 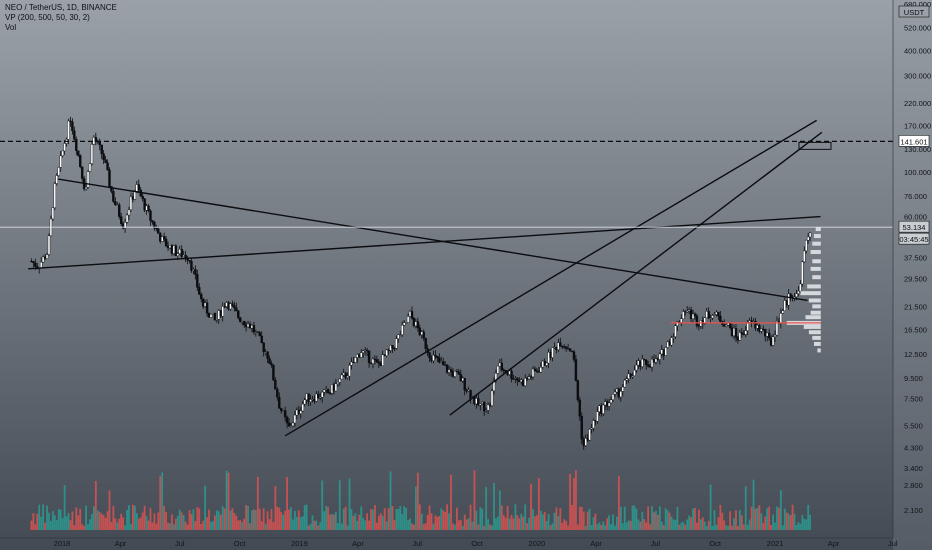 What do you see at coordinates (913, 510) in the screenshot?
I see `price-tick-label: 2.100` at bounding box center [913, 510].